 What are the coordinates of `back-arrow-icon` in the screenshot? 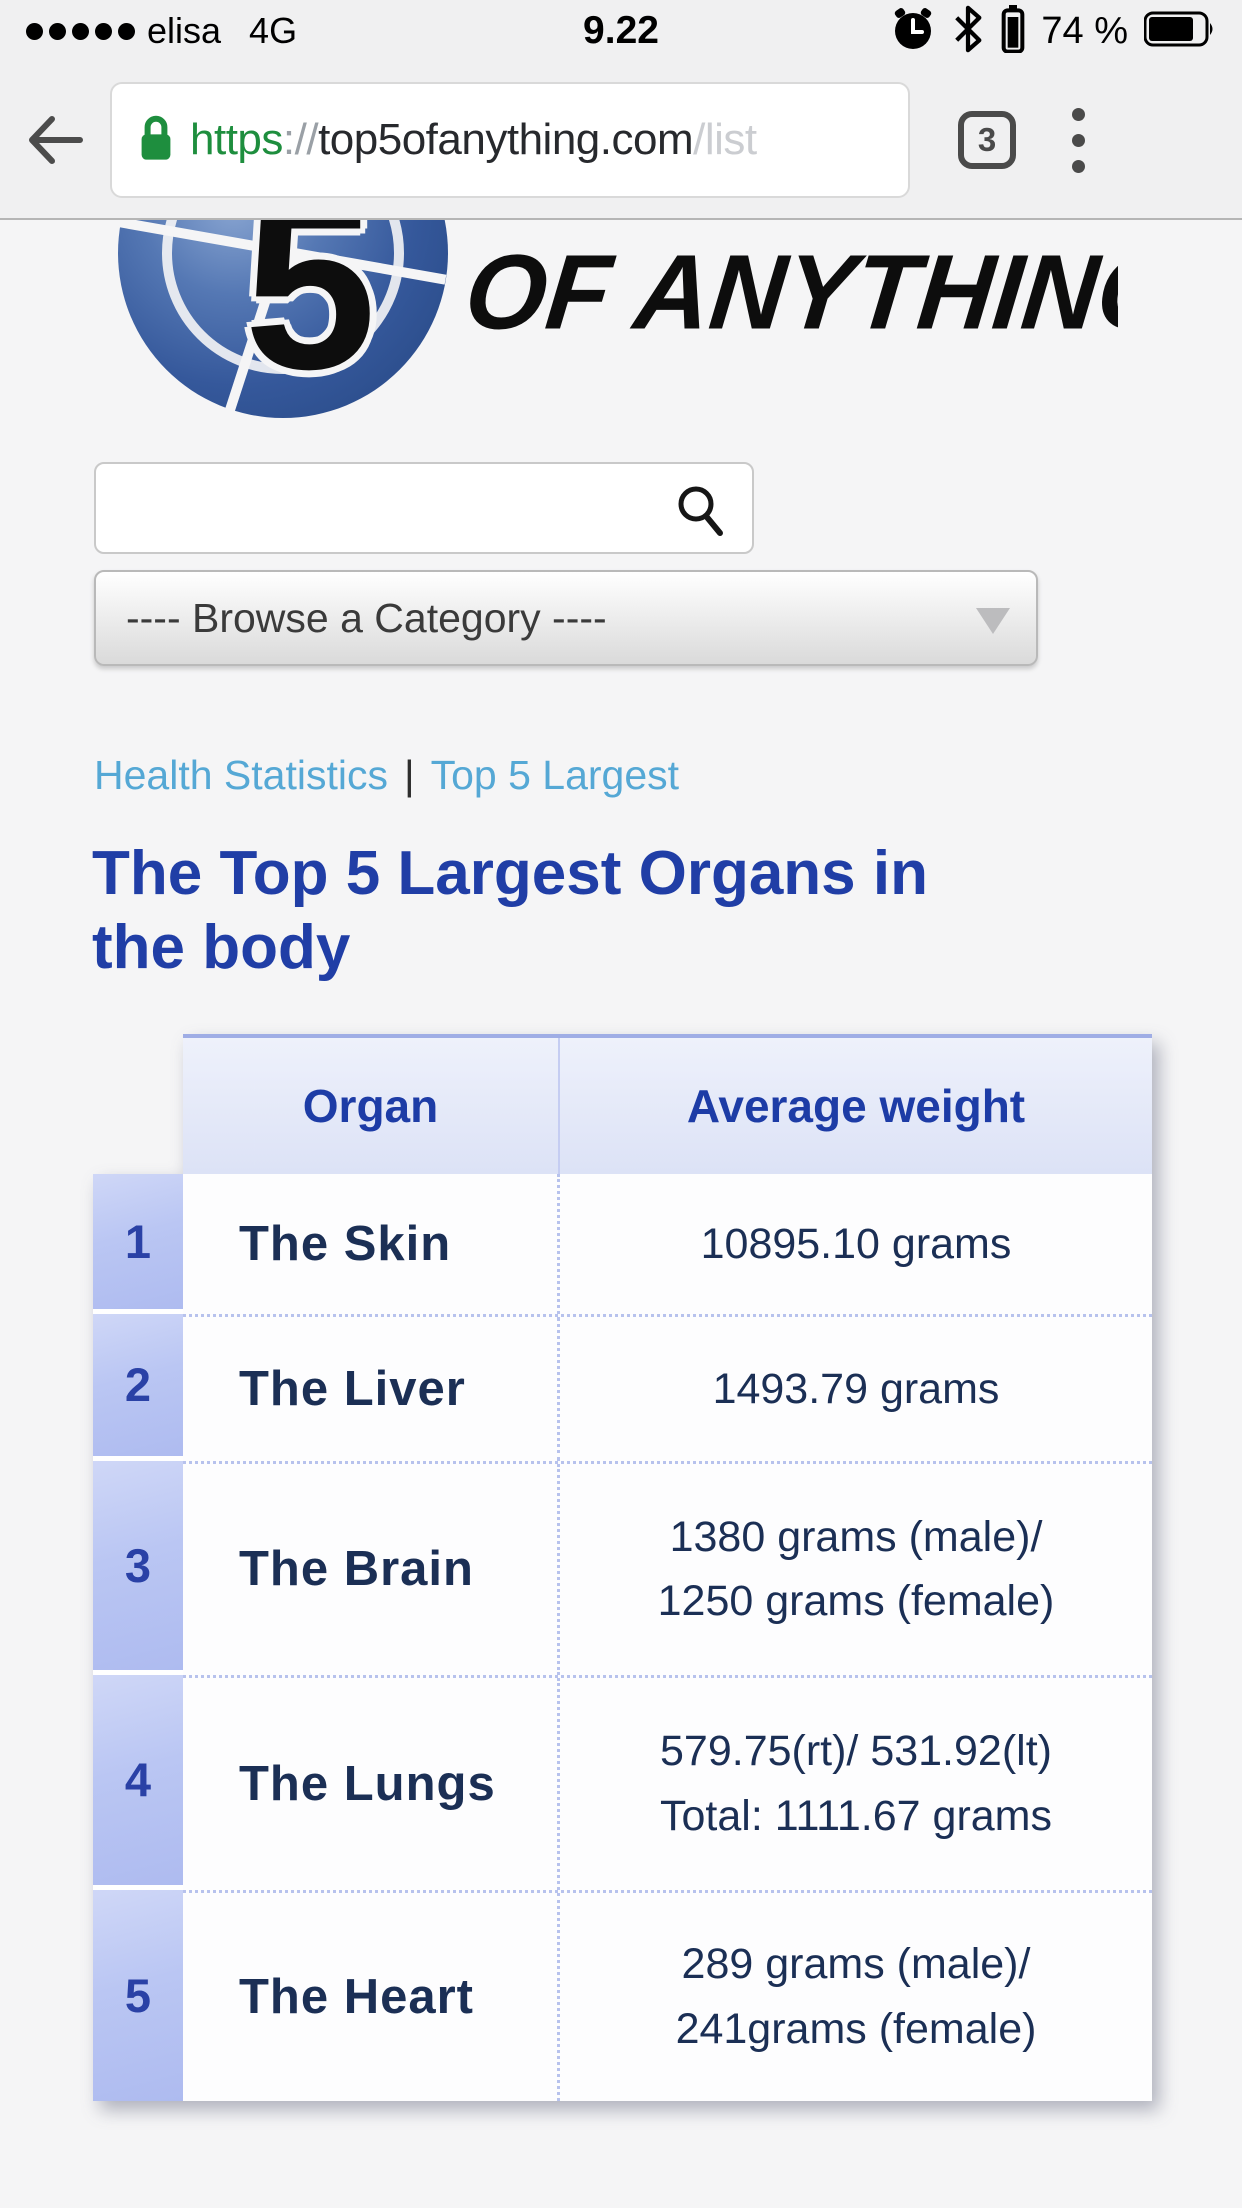 It's located at (56, 140).